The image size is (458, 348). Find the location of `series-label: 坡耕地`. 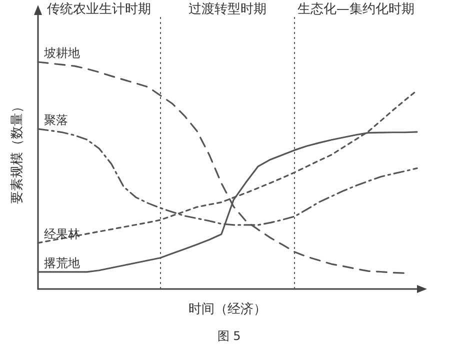

series-label: 坡耕地 is located at coordinates (61, 53).